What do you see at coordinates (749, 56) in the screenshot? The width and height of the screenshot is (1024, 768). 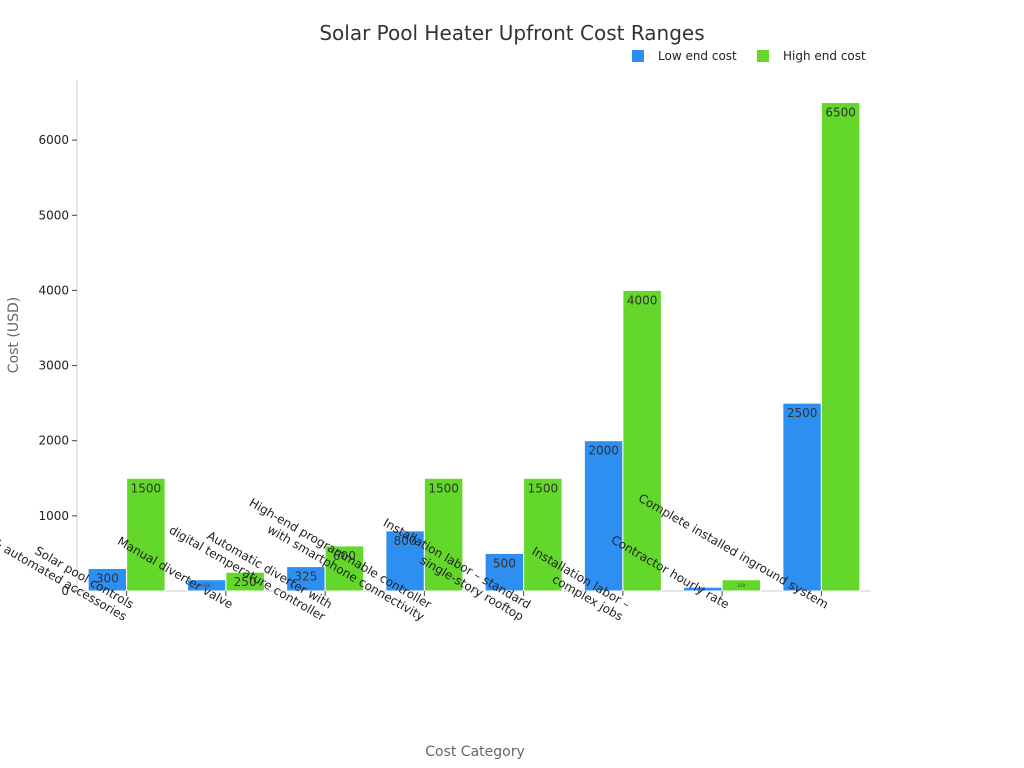 I see `legend: Low end cost High end cost` at bounding box center [749, 56].